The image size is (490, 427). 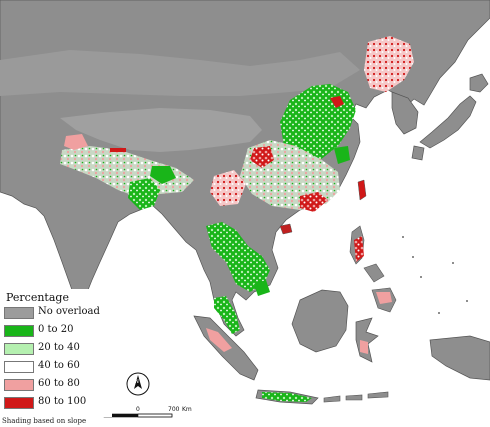 What do you see at coordinates (314, 202) in the screenshot?
I see `overload-pearl-river-cluster` at bounding box center [314, 202].